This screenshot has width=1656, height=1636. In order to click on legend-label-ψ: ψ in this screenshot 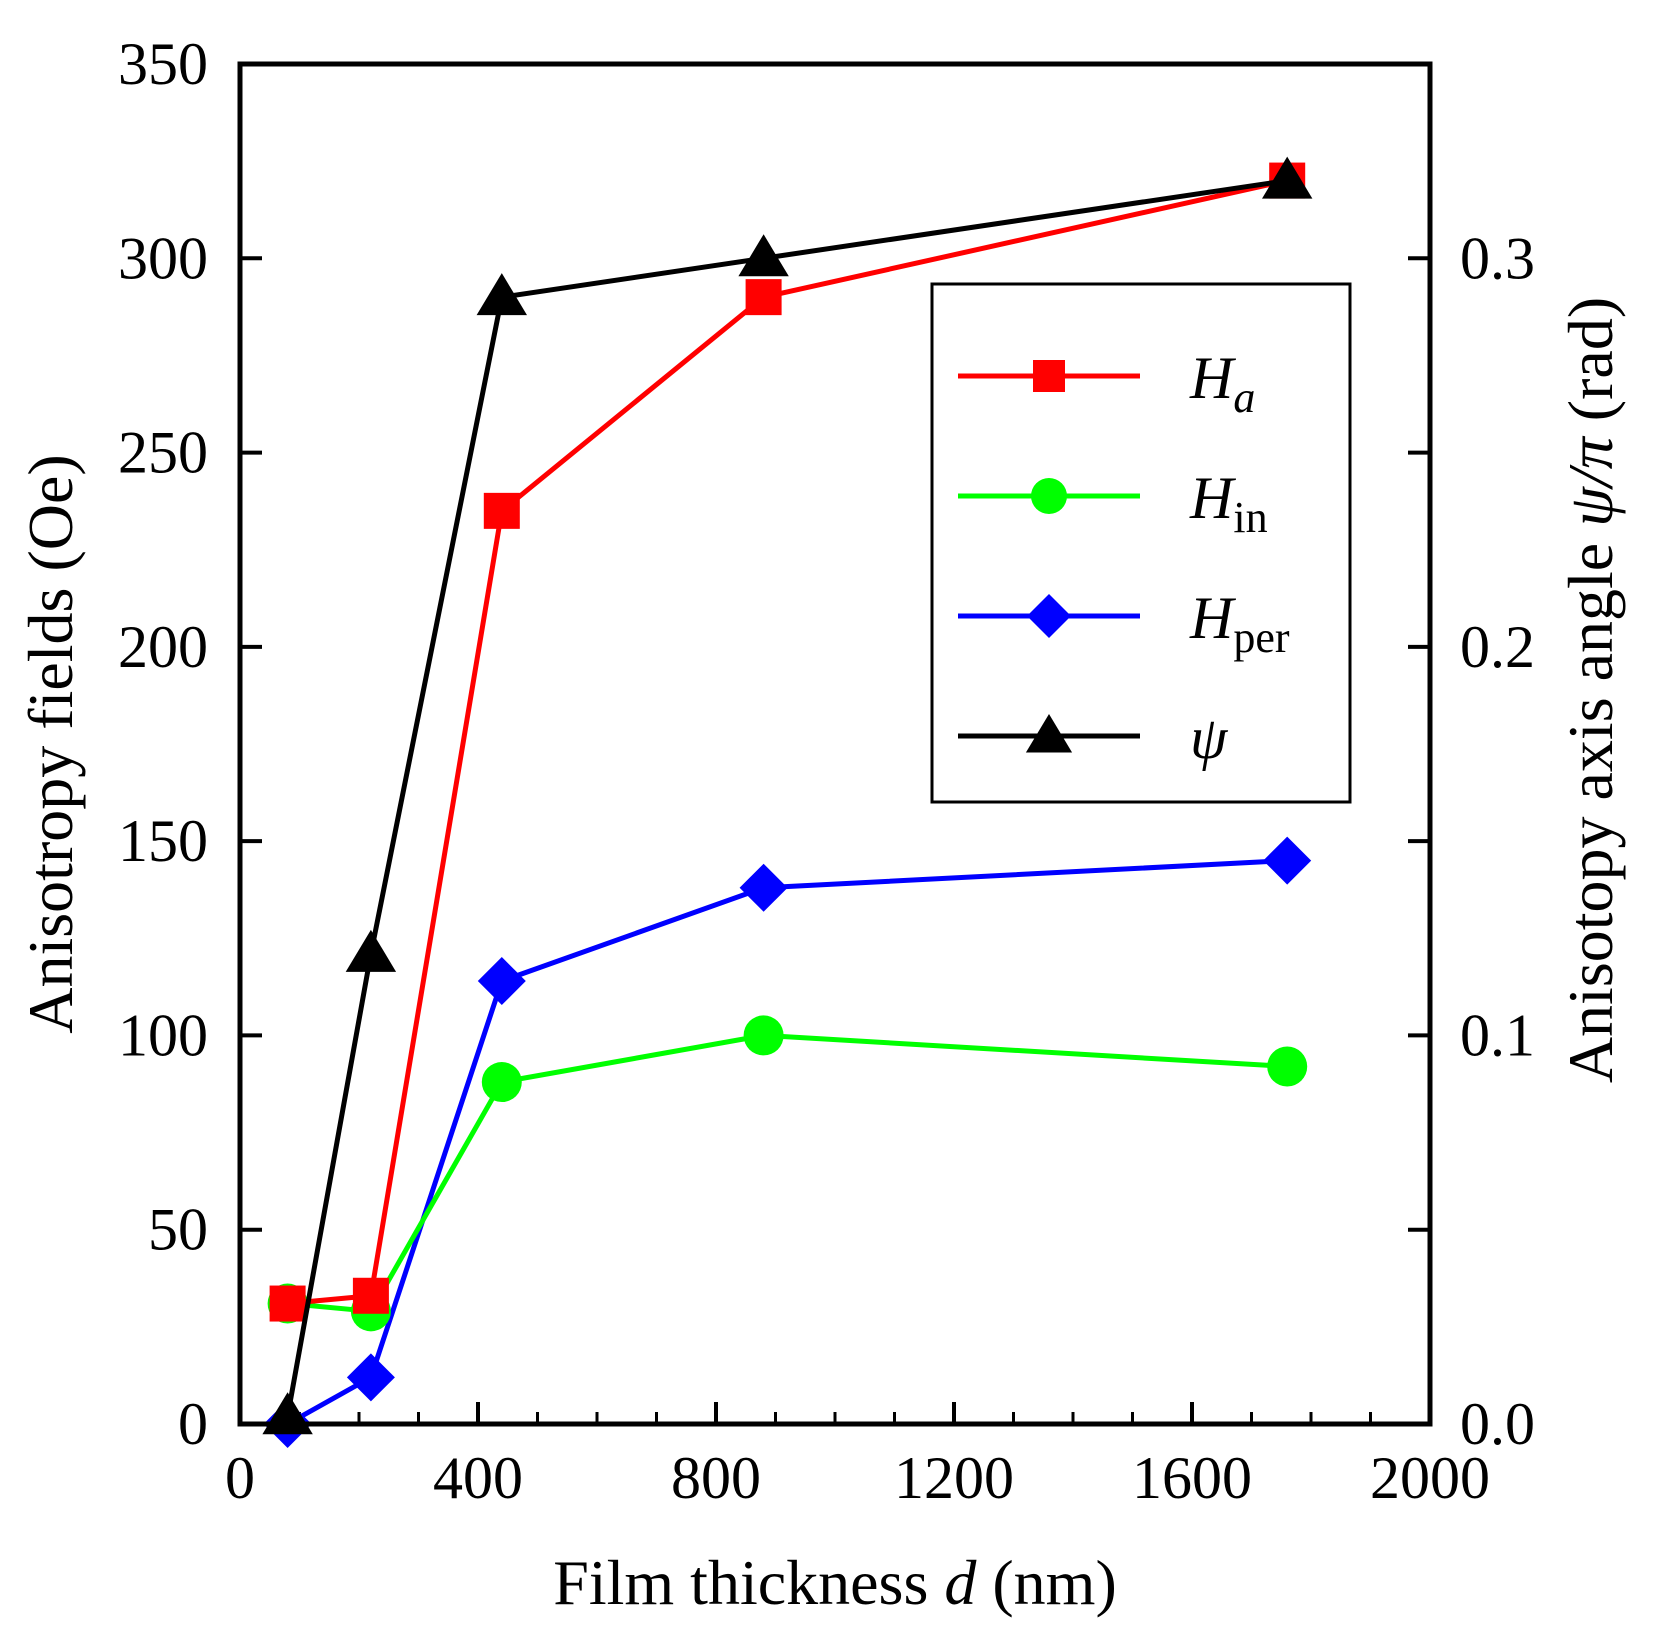, I will do `click(1209, 738)`.